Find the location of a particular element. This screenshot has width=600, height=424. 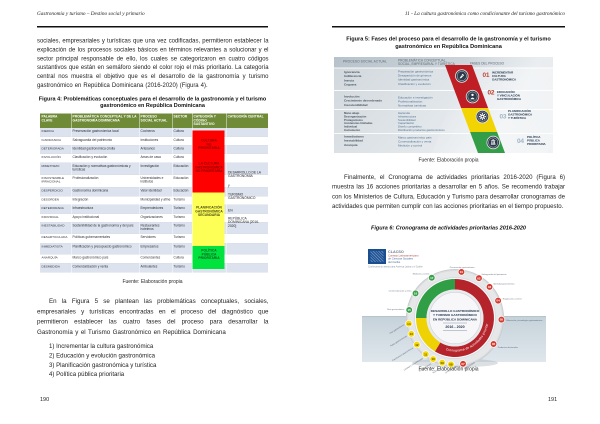

svg-text: 03 is located at coordinates (490, 287).